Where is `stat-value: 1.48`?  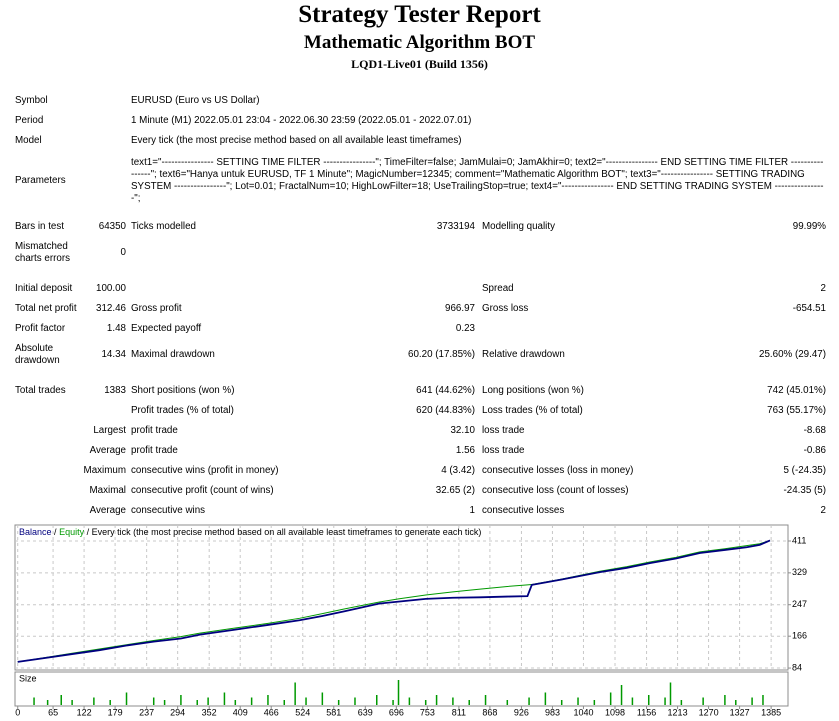
stat-value: 1.48 is located at coordinates (116, 328).